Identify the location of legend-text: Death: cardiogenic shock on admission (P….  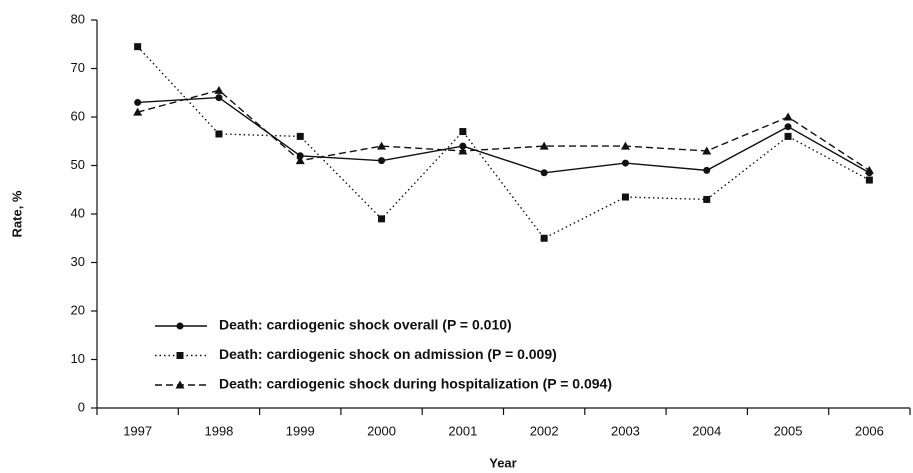
(388, 354).